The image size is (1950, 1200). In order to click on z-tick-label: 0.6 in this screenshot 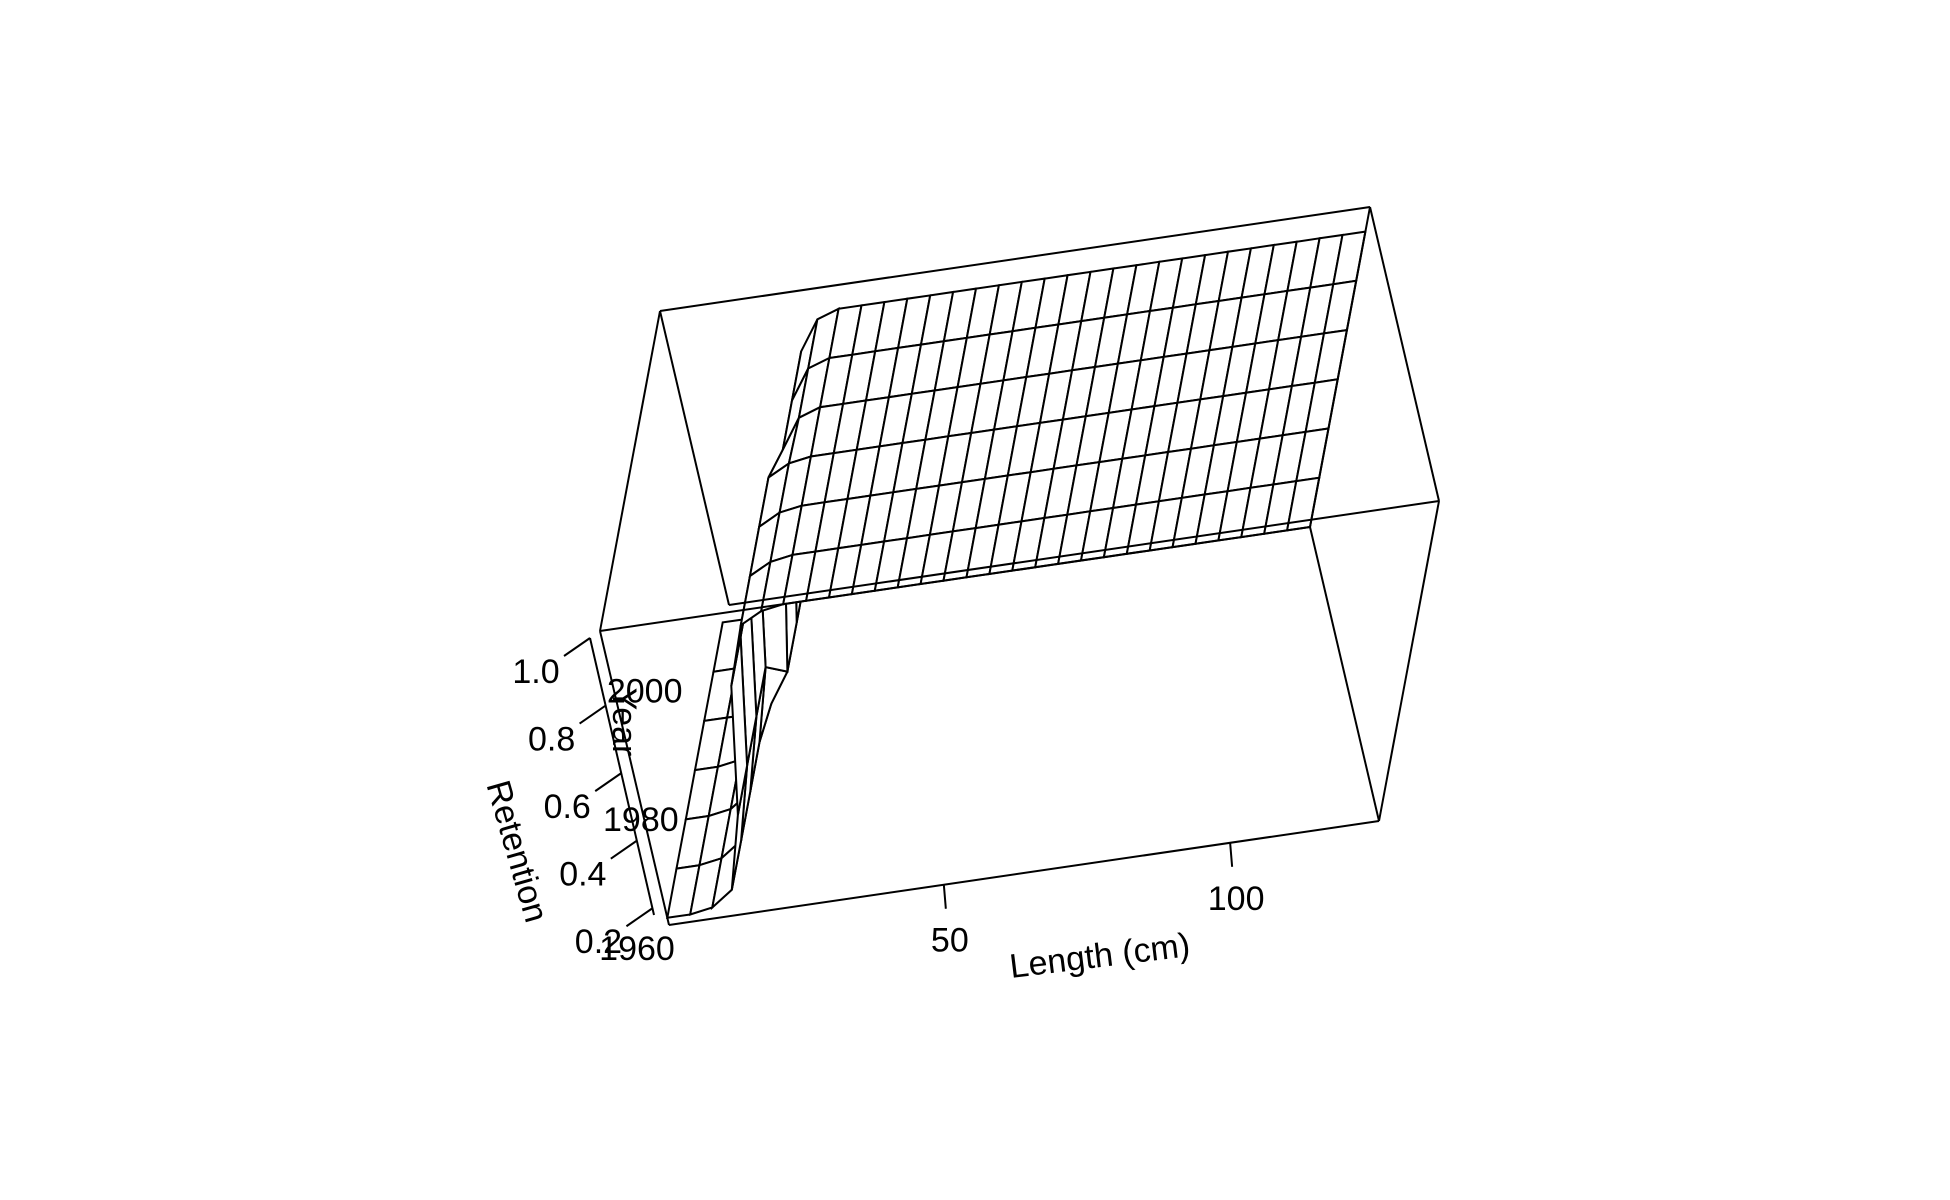, I will do `click(567, 807)`.